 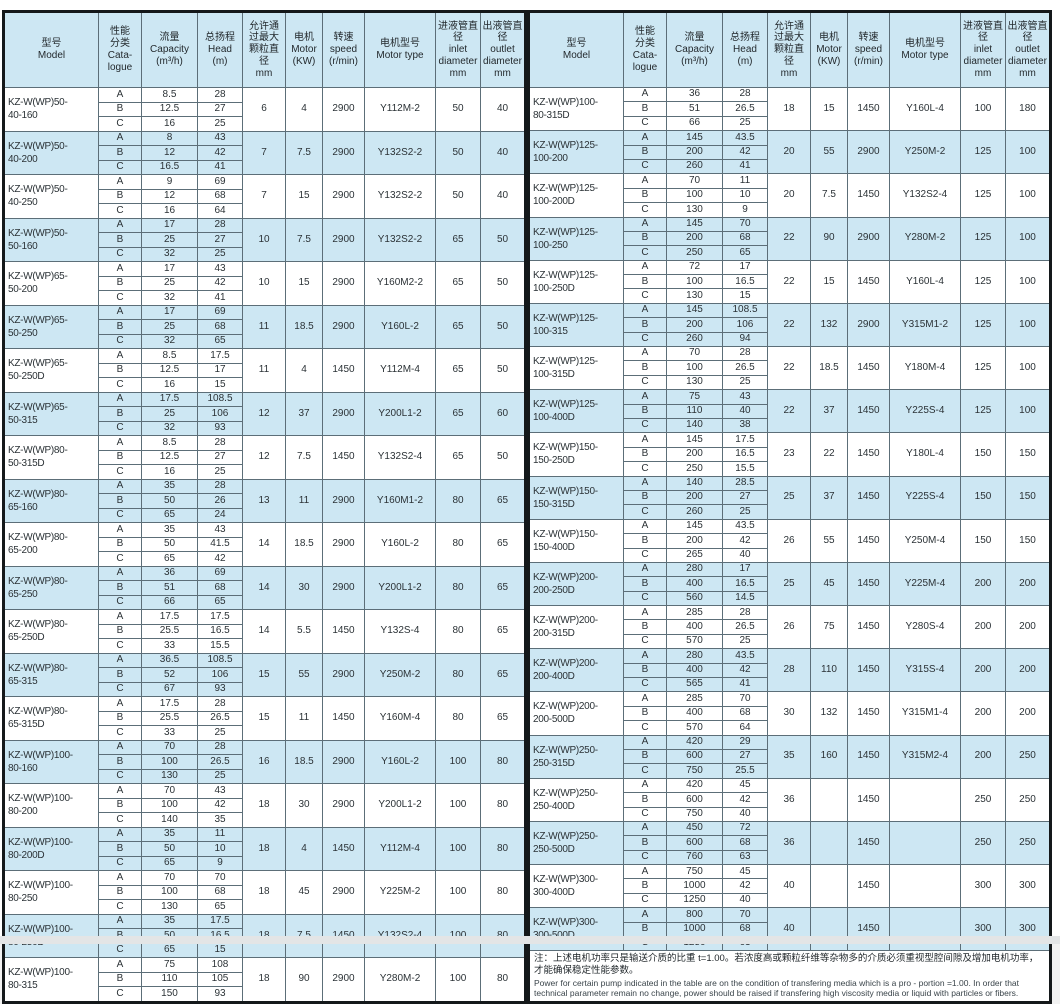 I want to click on capacity-cell: 260, so click(x=694, y=512).